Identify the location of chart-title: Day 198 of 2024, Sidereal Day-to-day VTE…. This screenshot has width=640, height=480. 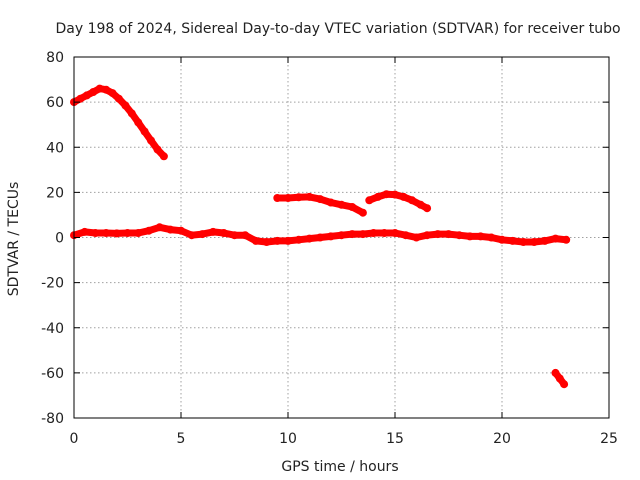
(337, 29).